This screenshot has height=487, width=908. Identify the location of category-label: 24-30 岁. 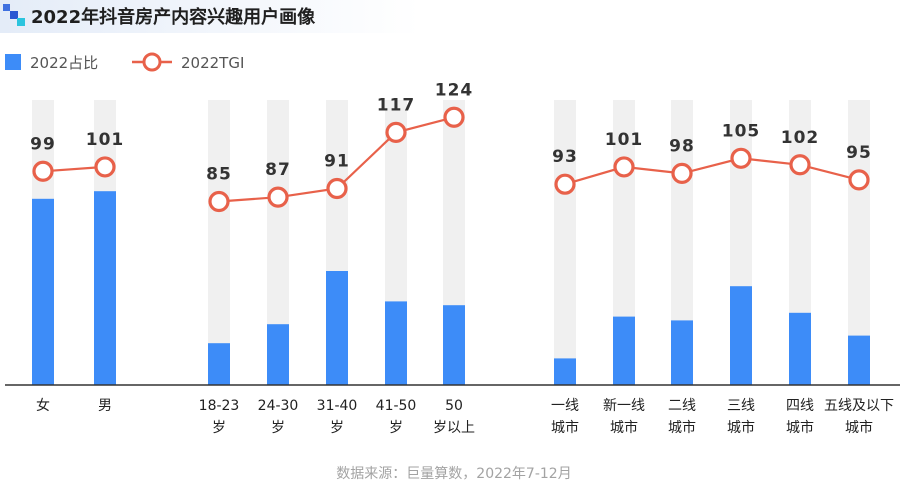
(278, 417).